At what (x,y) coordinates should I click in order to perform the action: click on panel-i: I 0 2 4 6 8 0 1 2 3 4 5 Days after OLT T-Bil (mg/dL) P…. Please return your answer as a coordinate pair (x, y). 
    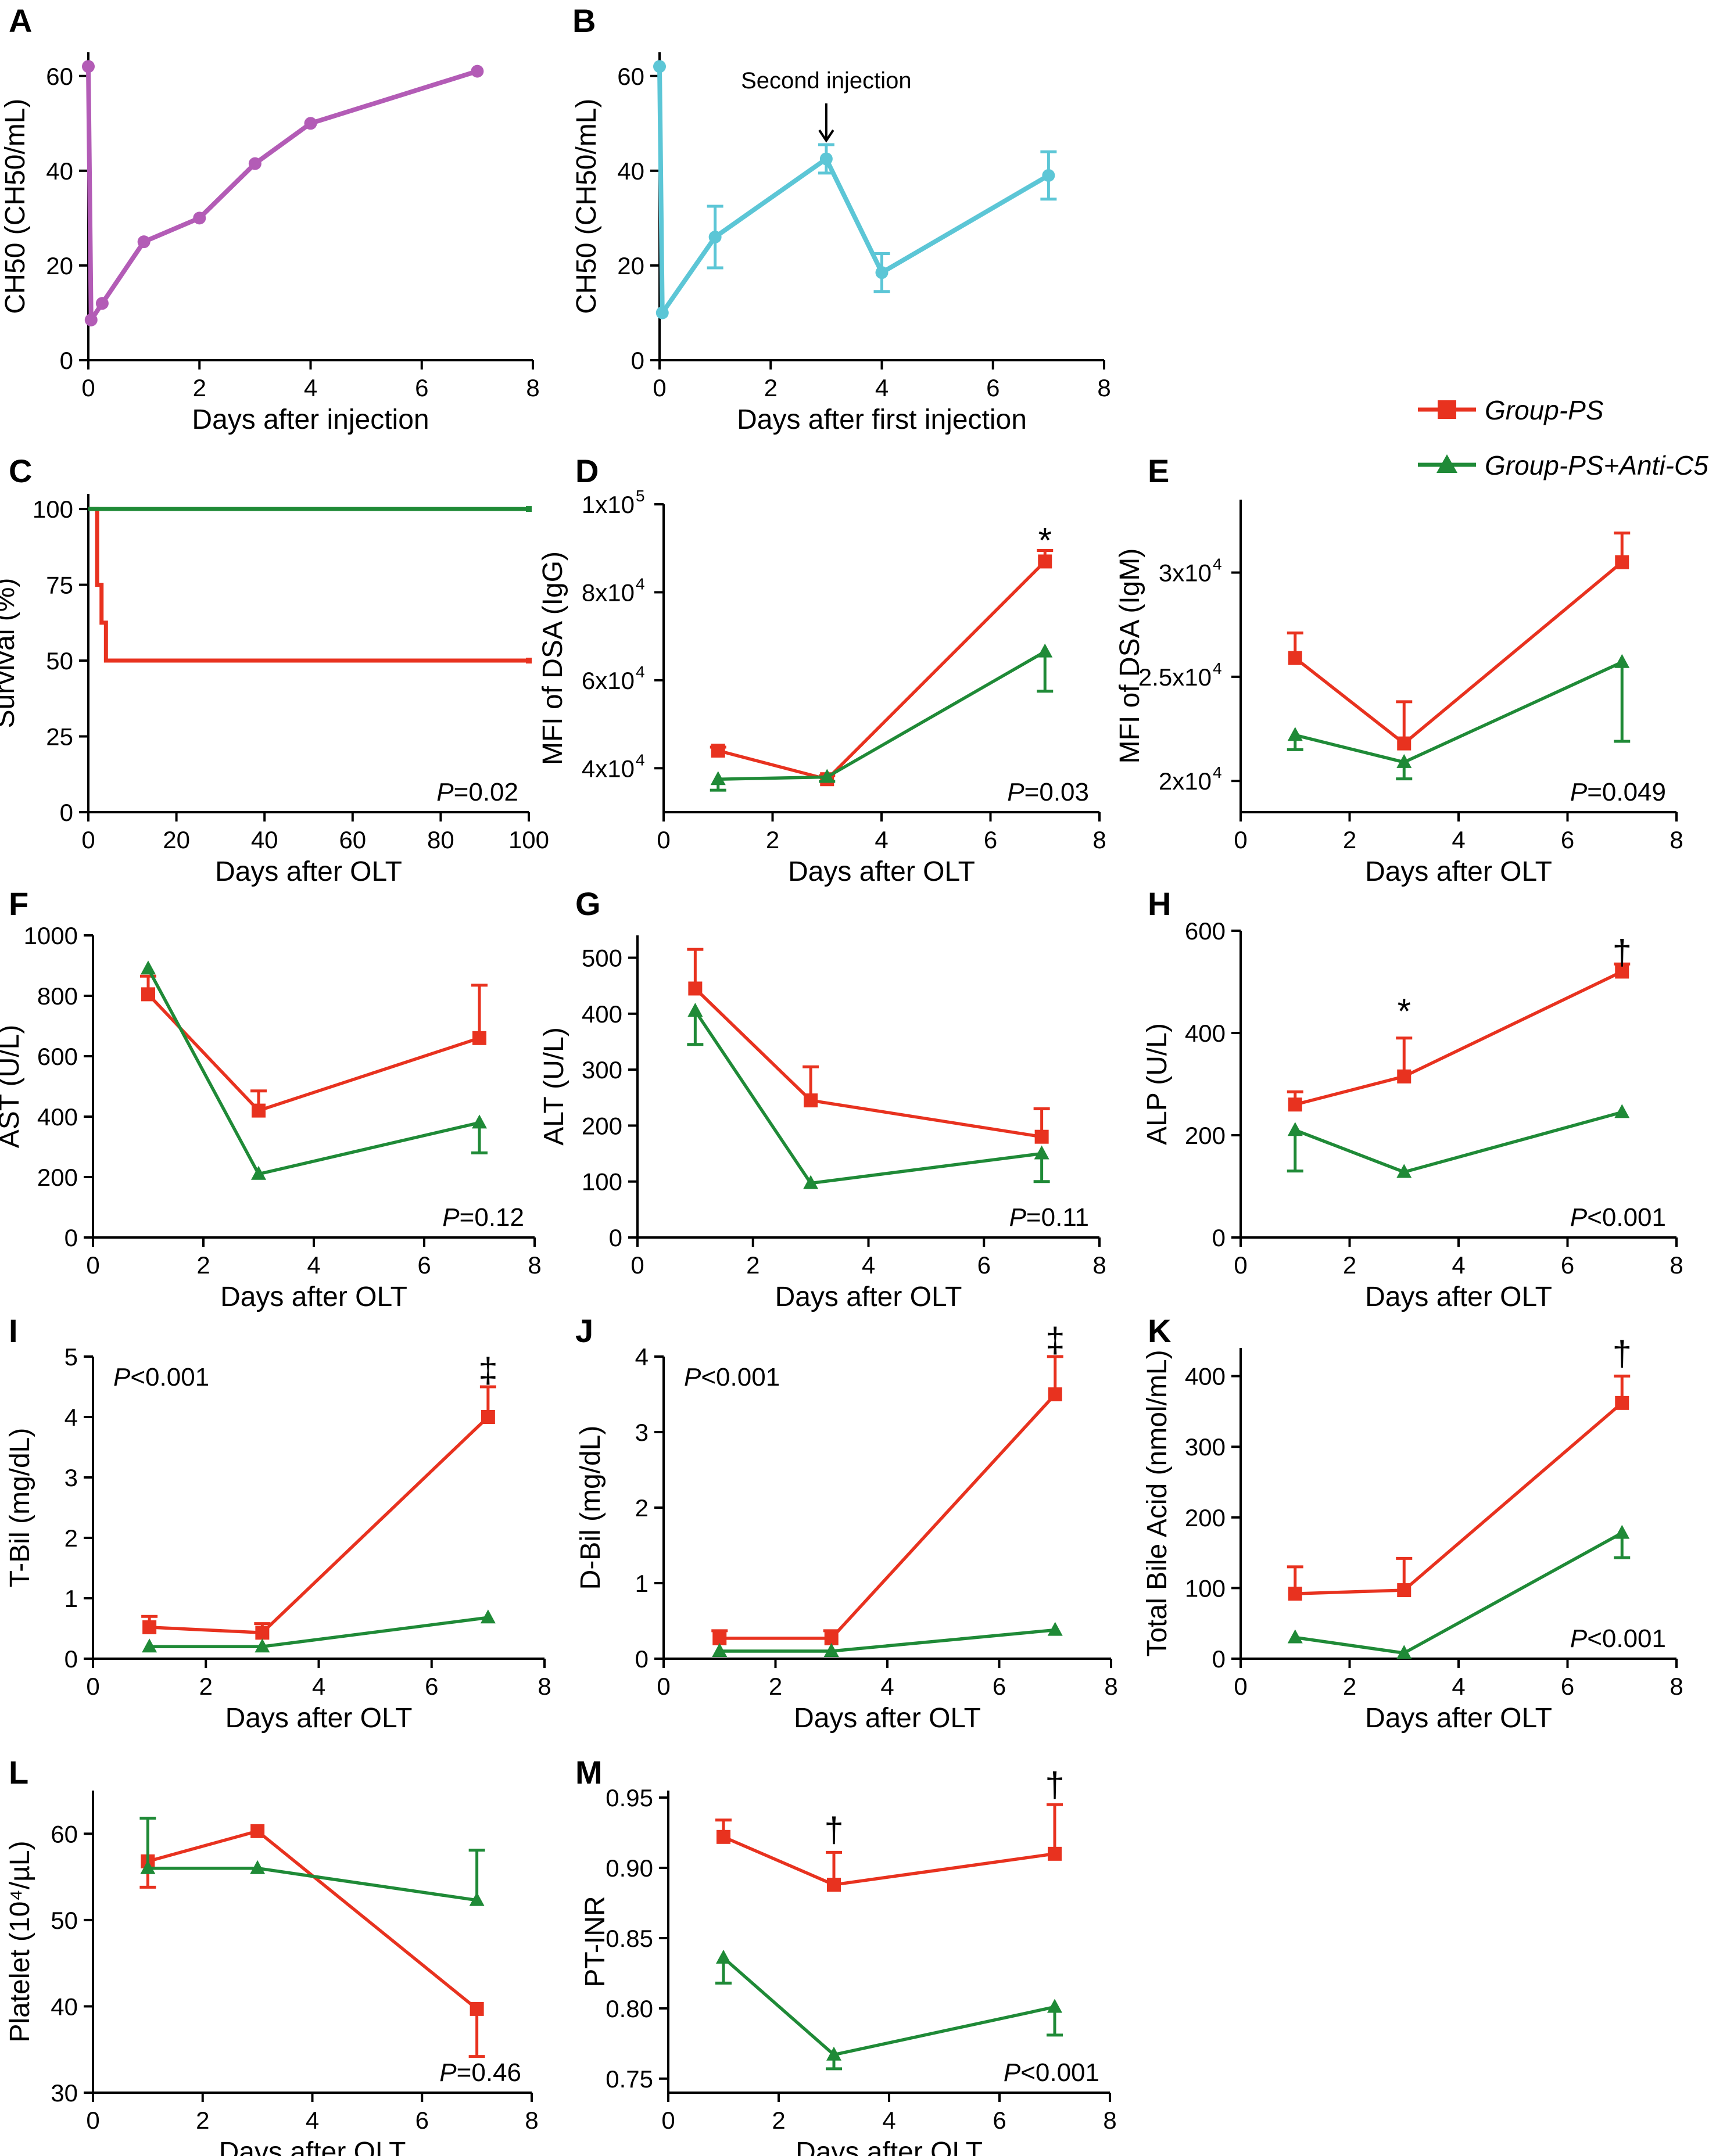
    Looking at the image, I should click on (278, 1523).